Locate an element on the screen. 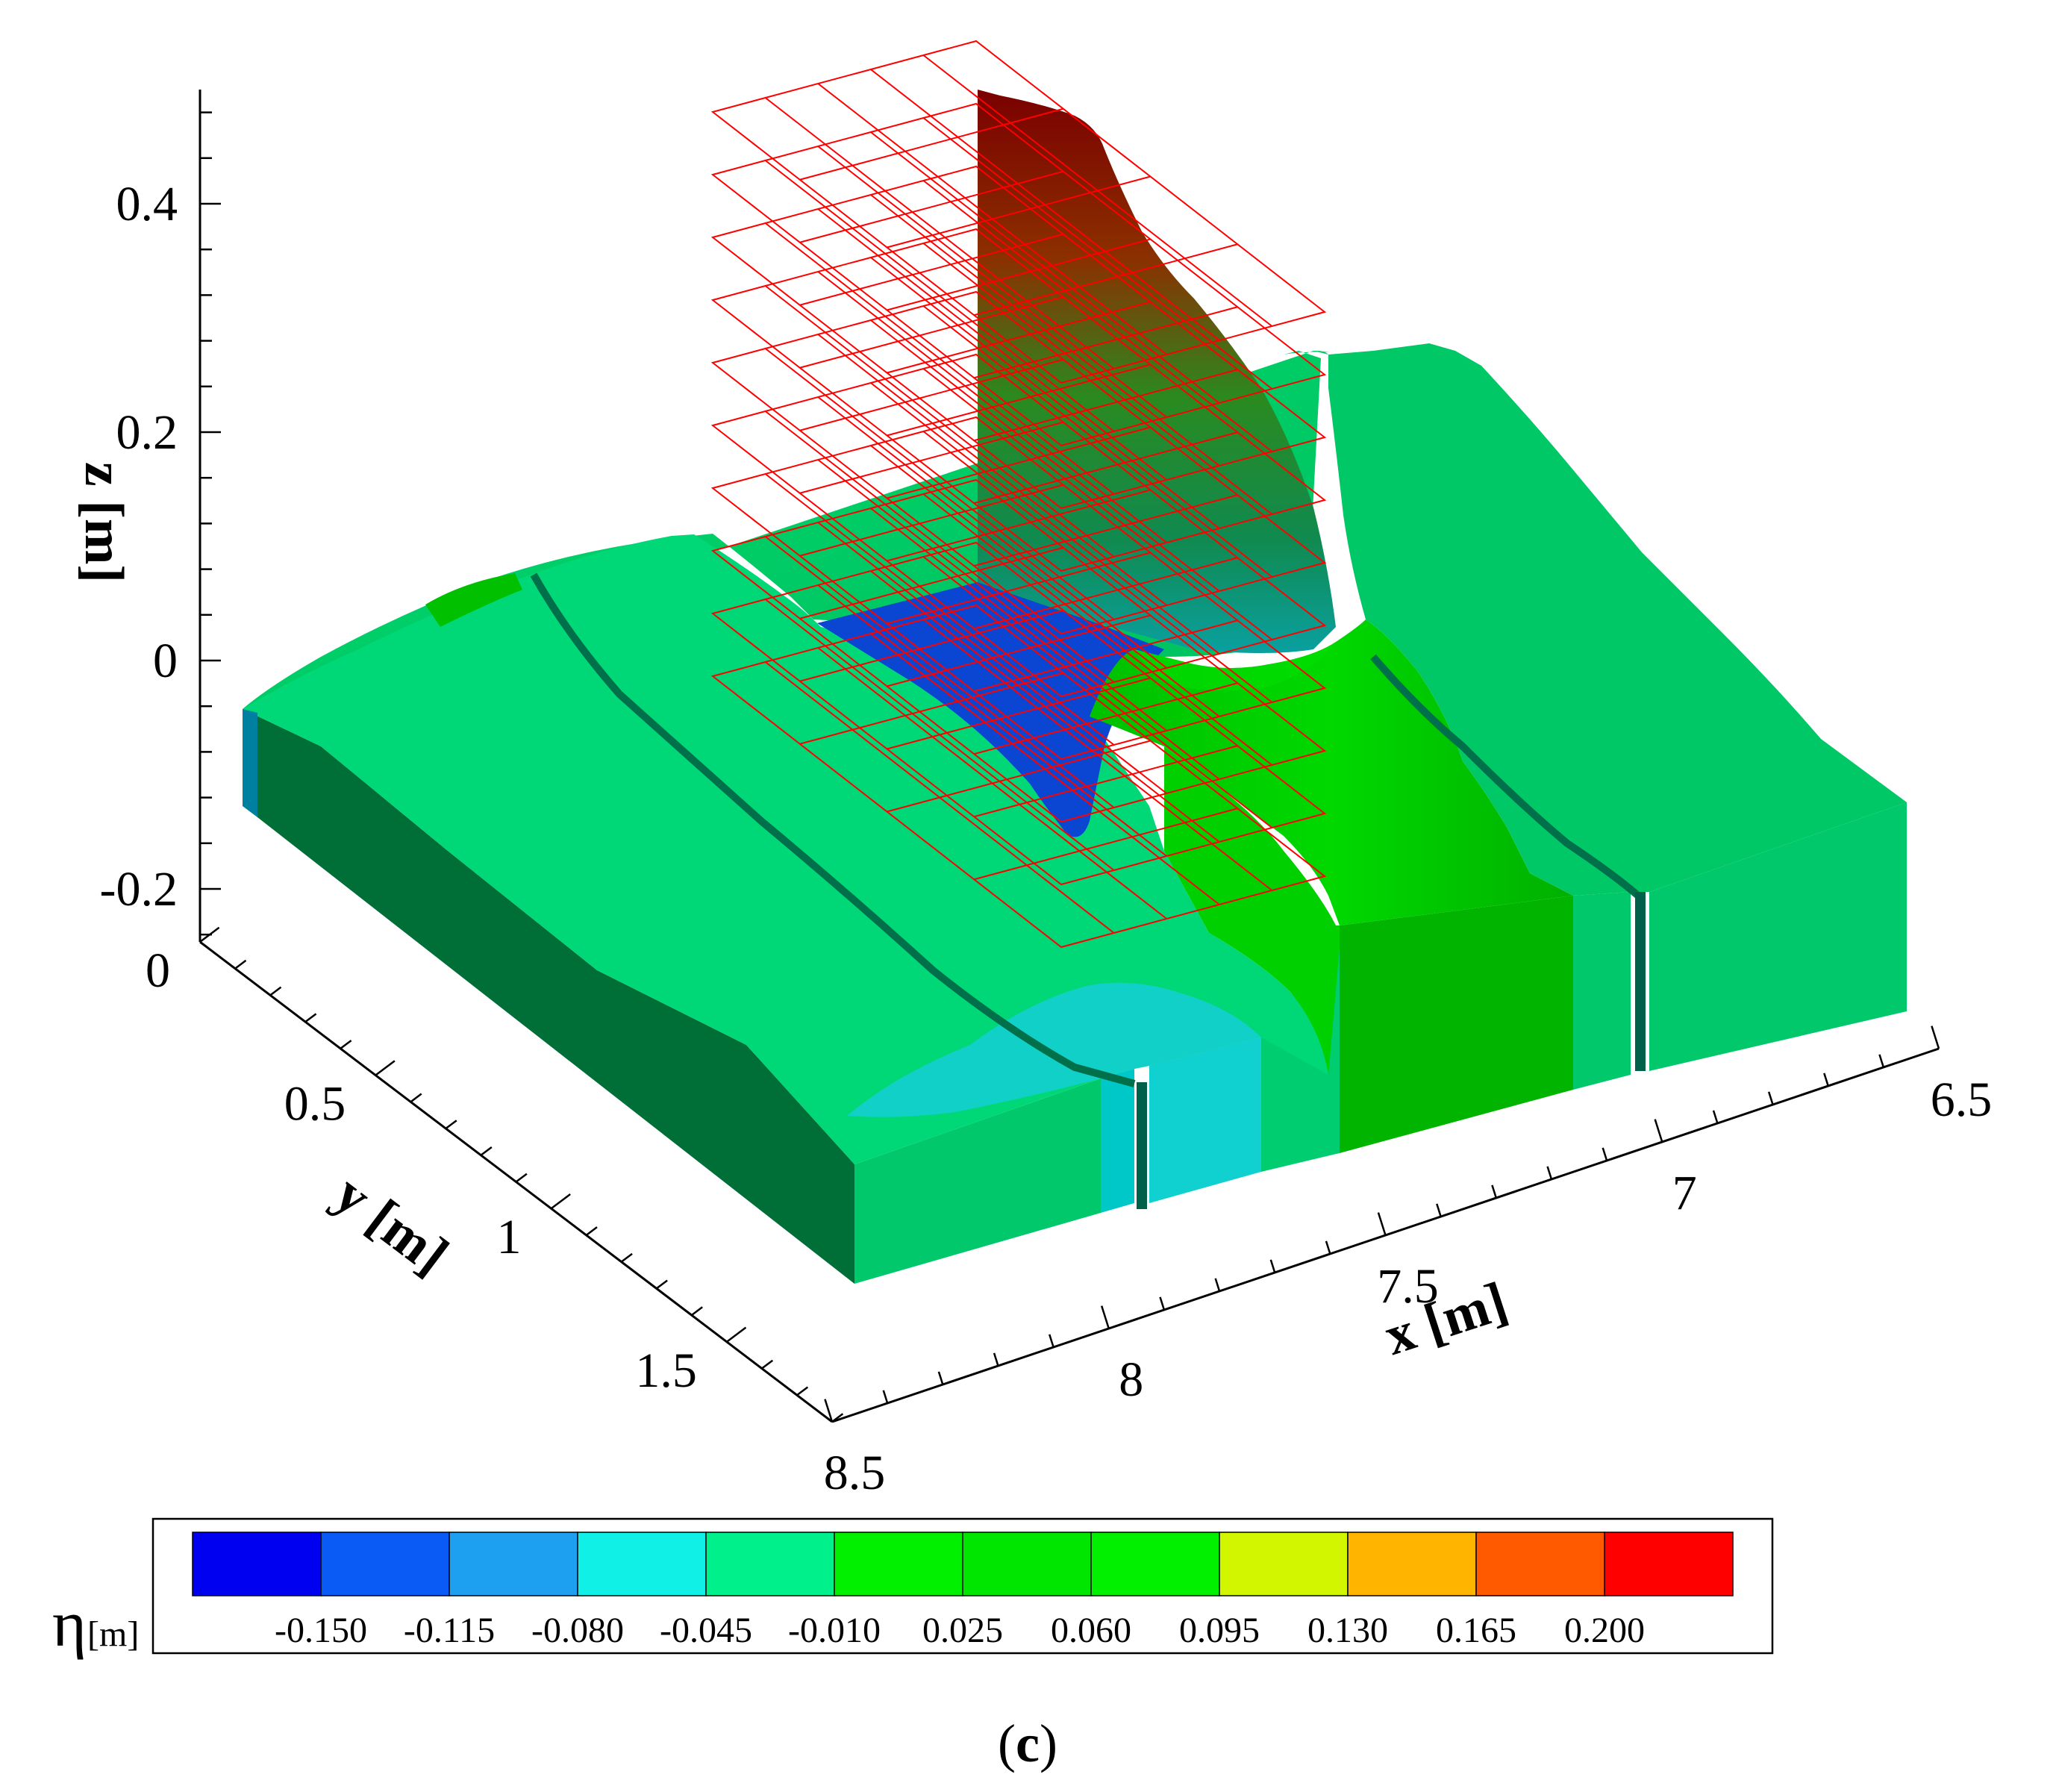 This screenshot has width=2056, height=1792. panel-label: (c) is located at coordinates (1027, 1743).